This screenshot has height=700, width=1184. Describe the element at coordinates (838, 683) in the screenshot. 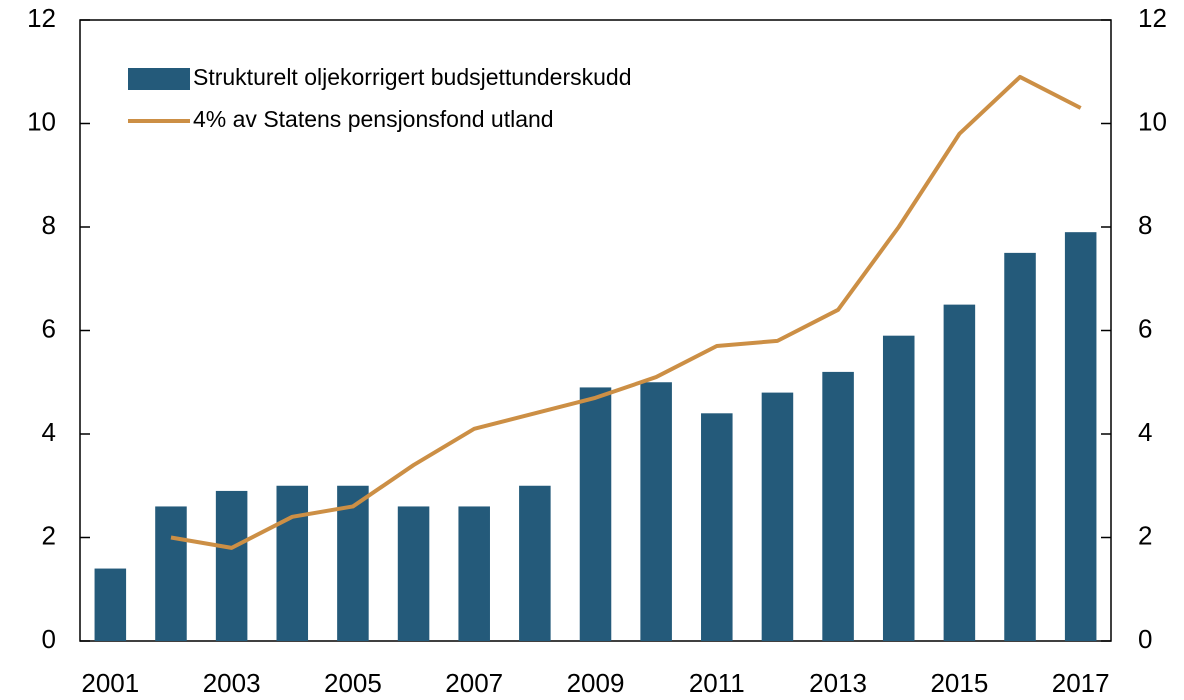

I see `x-tick-label: 2013` at that location.